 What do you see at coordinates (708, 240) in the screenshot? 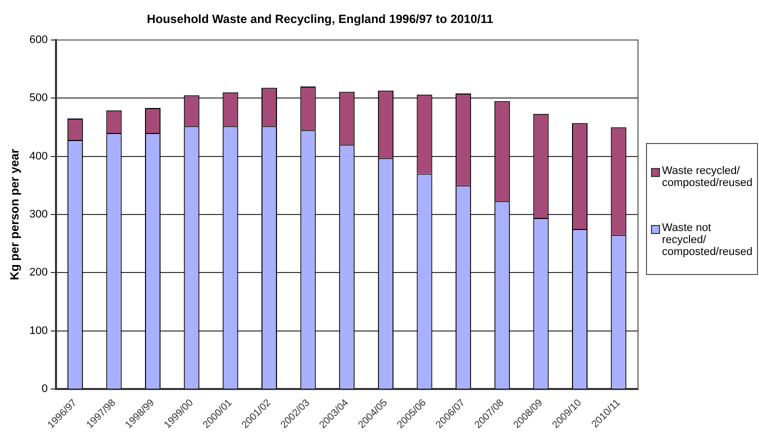
I see `legend-label: Waste not recycled/ composted/reused` at bounding box center [708, 240].